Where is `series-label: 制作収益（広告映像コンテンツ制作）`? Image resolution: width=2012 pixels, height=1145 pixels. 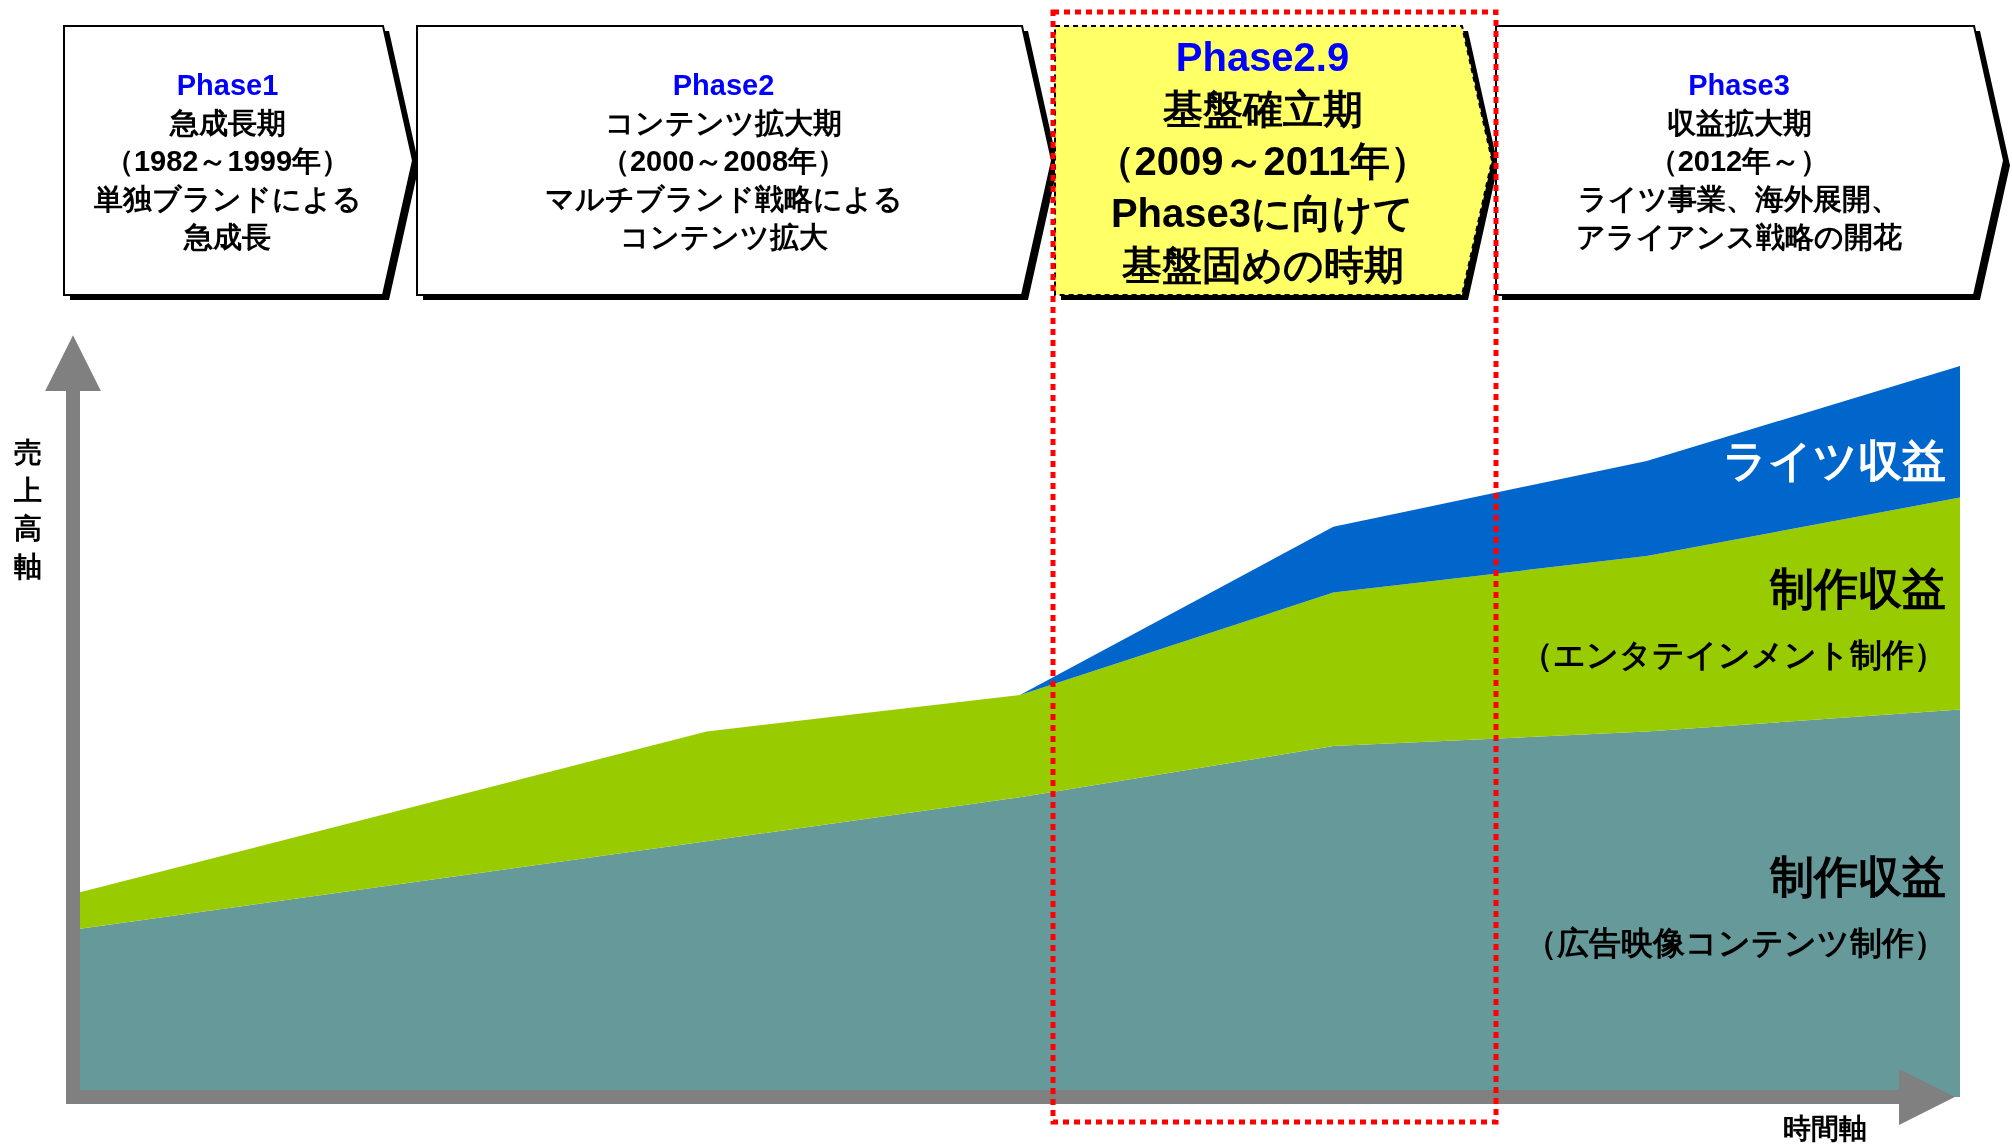
series-label: 制作収益（広告映像コンテンツ制作） is located at coordinates (1735, 906).